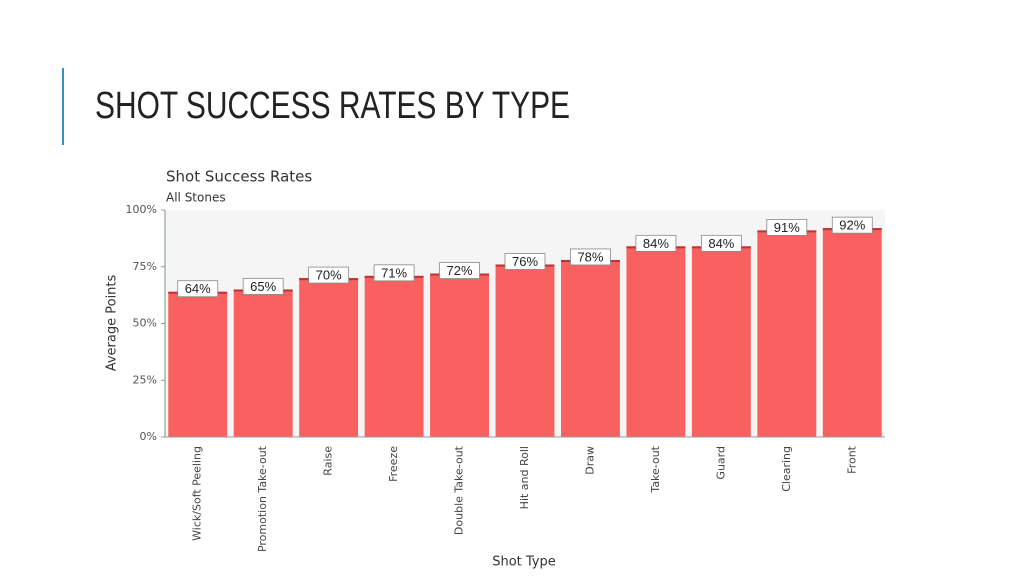  I want to click on y-tick-label: 100%, so click(141, 209).